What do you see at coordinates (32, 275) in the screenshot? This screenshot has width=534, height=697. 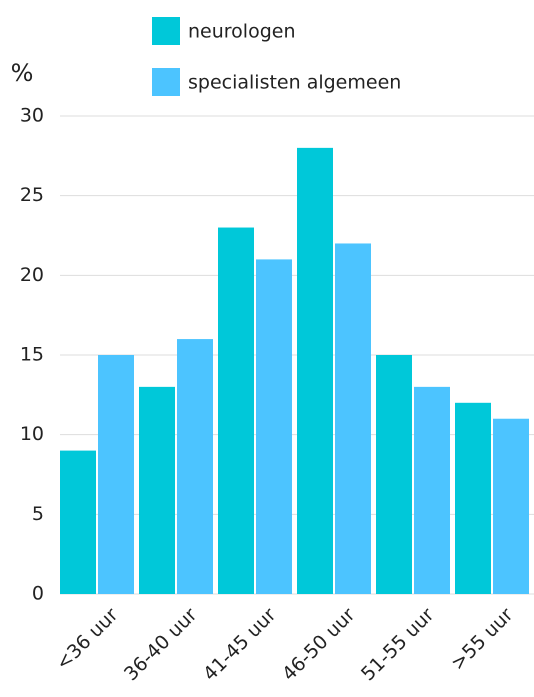 I see `y-tick-label: 20` at bounding box center [32, 275].